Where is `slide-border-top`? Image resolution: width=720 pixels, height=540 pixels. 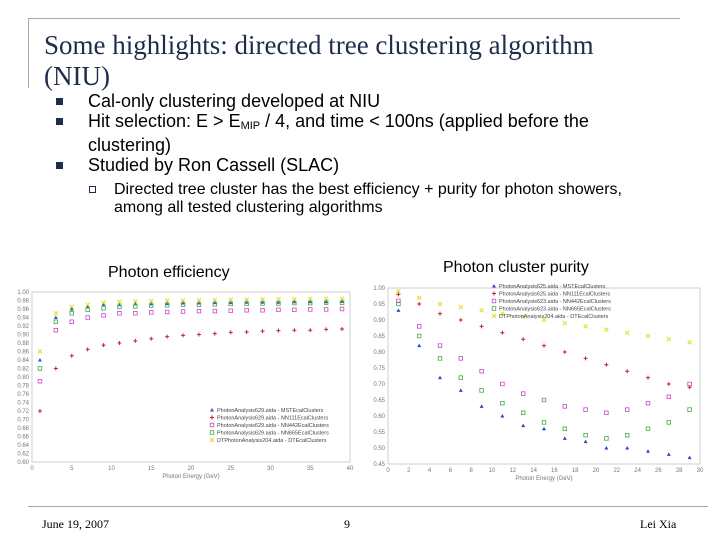 slide-border-top is located at coordinates (354, 18).